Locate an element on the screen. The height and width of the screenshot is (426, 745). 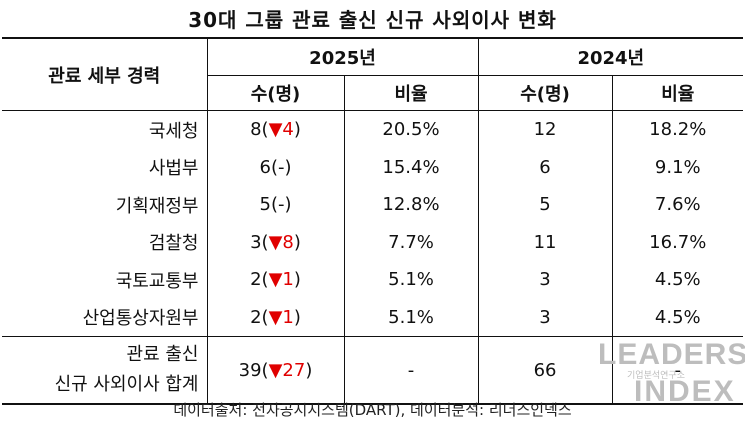
header-category: 관료 세부 경력 is located at coordinates (105, 74).